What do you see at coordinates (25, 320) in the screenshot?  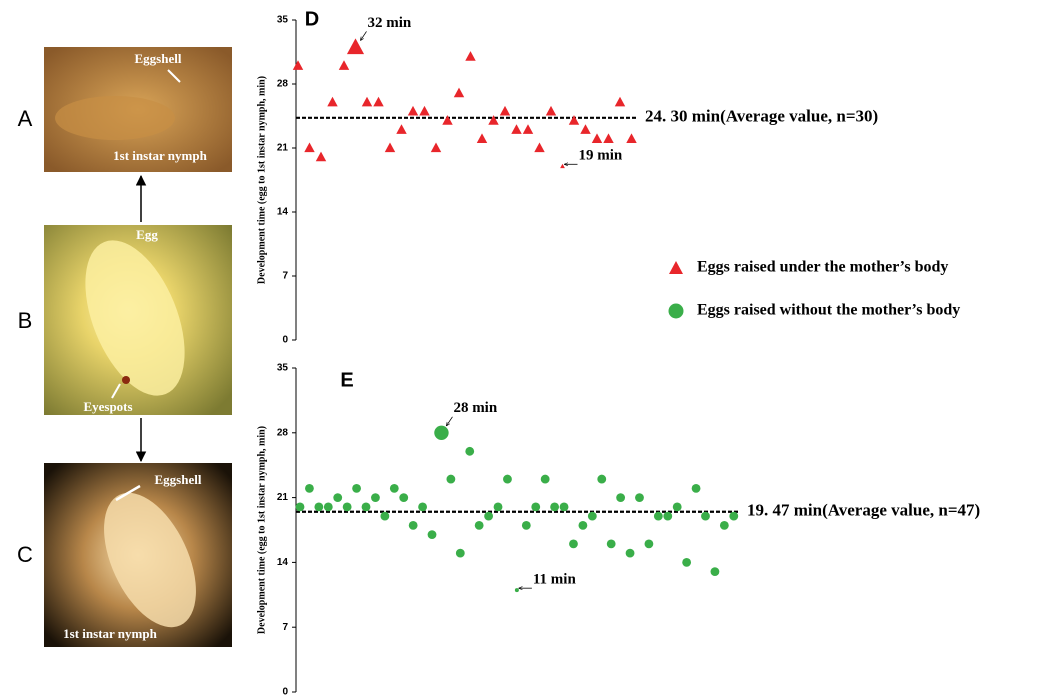 I see `panel-letter: B` at bounding box center [25, 320].